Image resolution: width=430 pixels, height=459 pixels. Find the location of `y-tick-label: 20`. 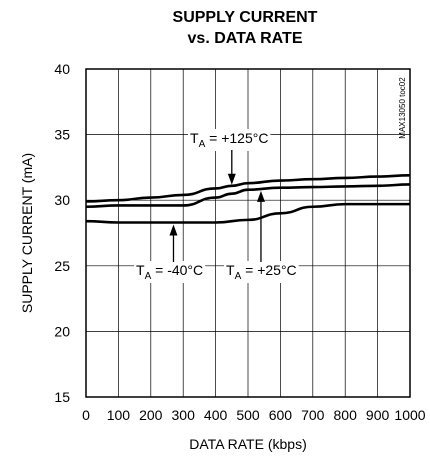

y-tick-label: 20 is located at coordinates (62, 331).